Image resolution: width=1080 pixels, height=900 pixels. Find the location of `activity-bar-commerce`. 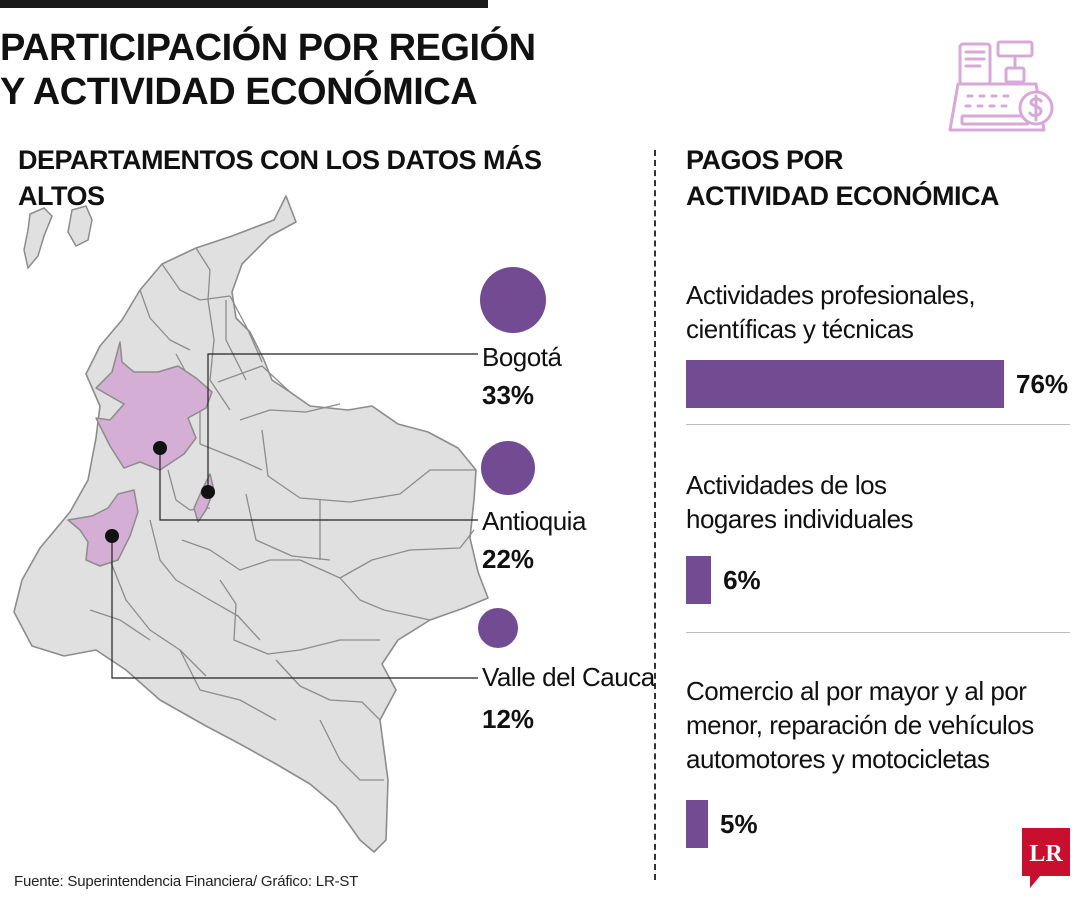

activity-bar-commerce is located at coordinates (697, 824).